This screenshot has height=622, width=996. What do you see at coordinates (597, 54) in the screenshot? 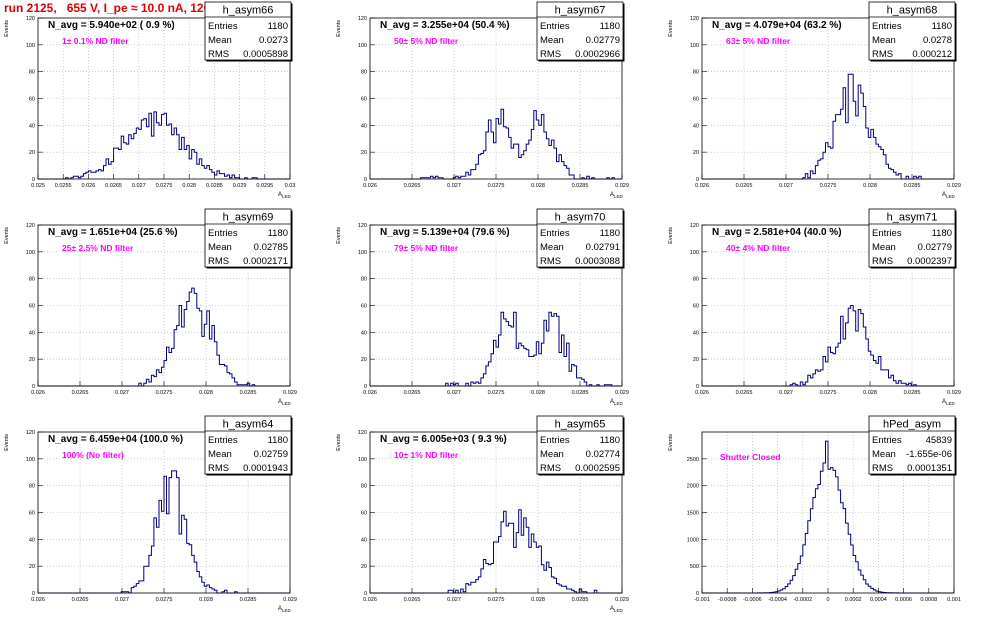
I see `stats-value: 0.0002966` at bounding box center [597, 54].